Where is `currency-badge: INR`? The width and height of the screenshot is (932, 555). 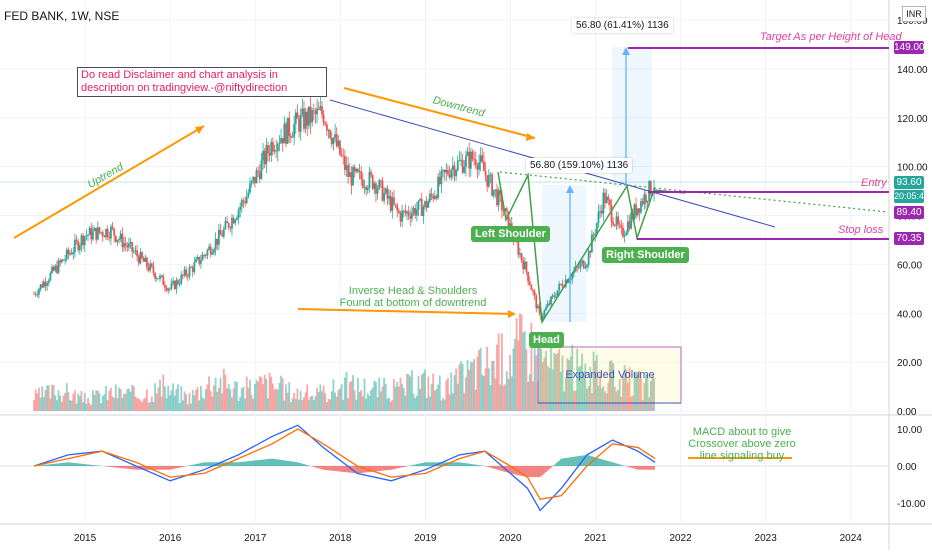
currency-badge: INR is located at coordinates (914, 14).